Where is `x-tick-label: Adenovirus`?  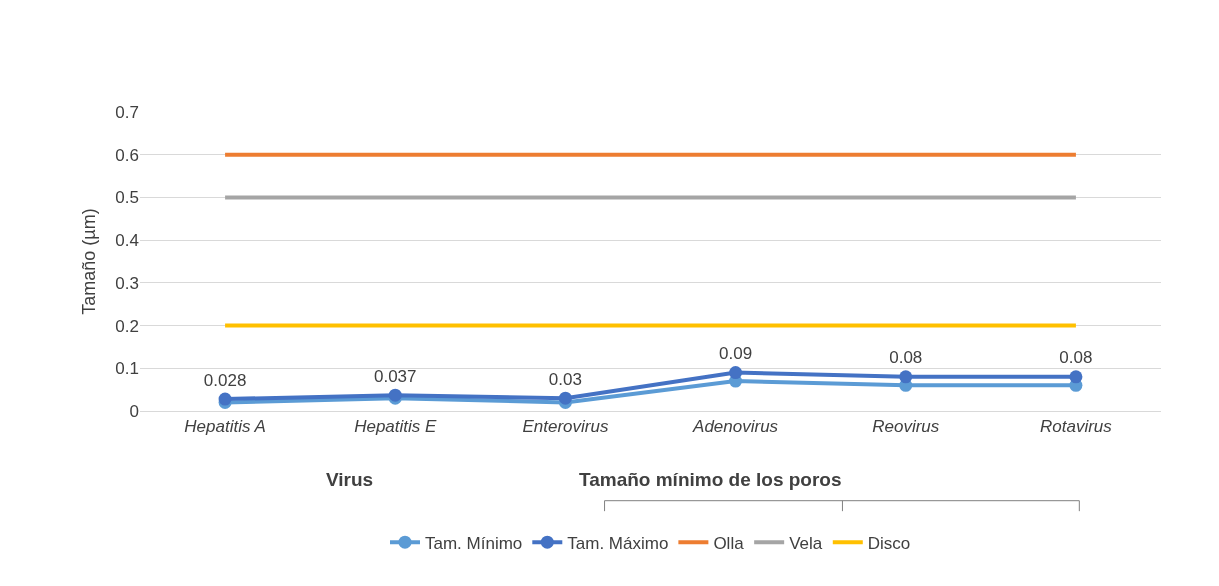
x-tick-label: Adenovirus is located at coordinates (735, 427).